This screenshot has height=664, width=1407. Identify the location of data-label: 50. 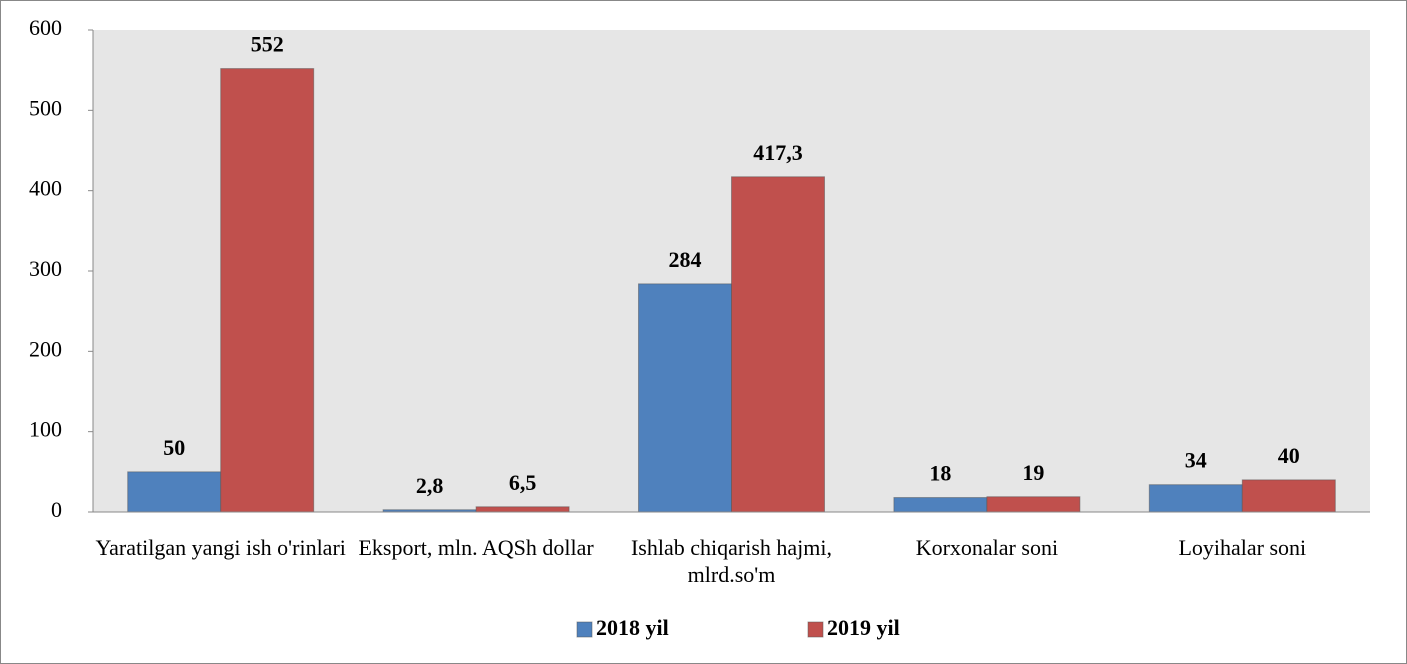
(174, 447).